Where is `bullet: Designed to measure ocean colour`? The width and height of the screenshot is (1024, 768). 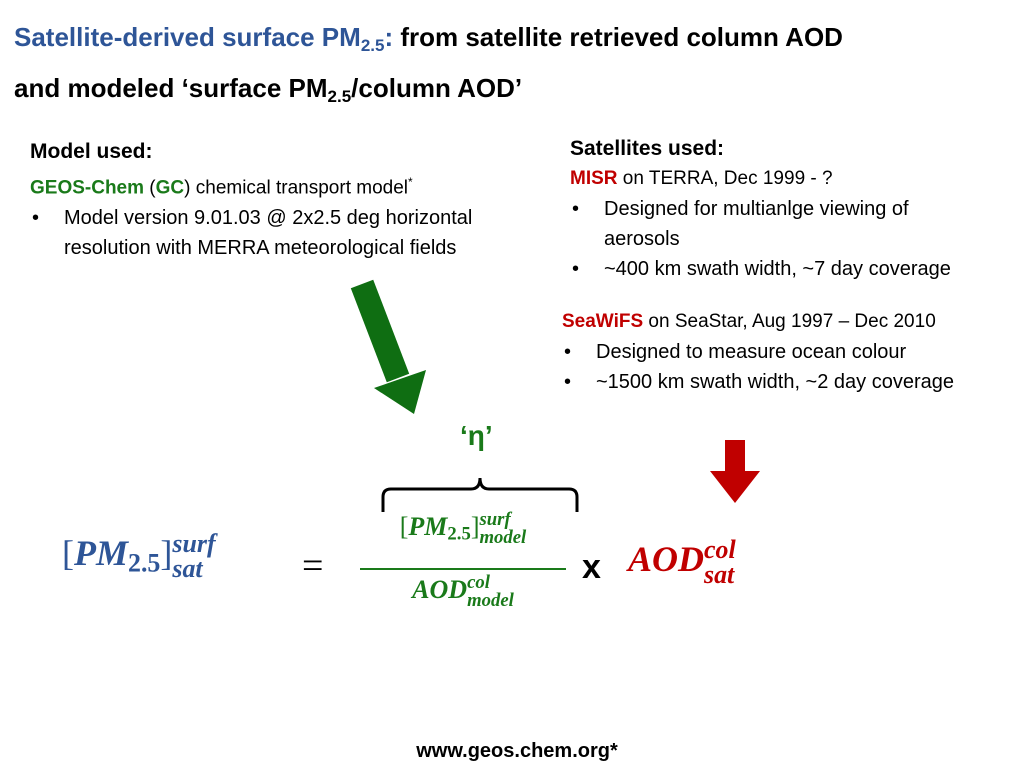
bullet: Designed to measure ocean colour is located at coordinates (792, 352).